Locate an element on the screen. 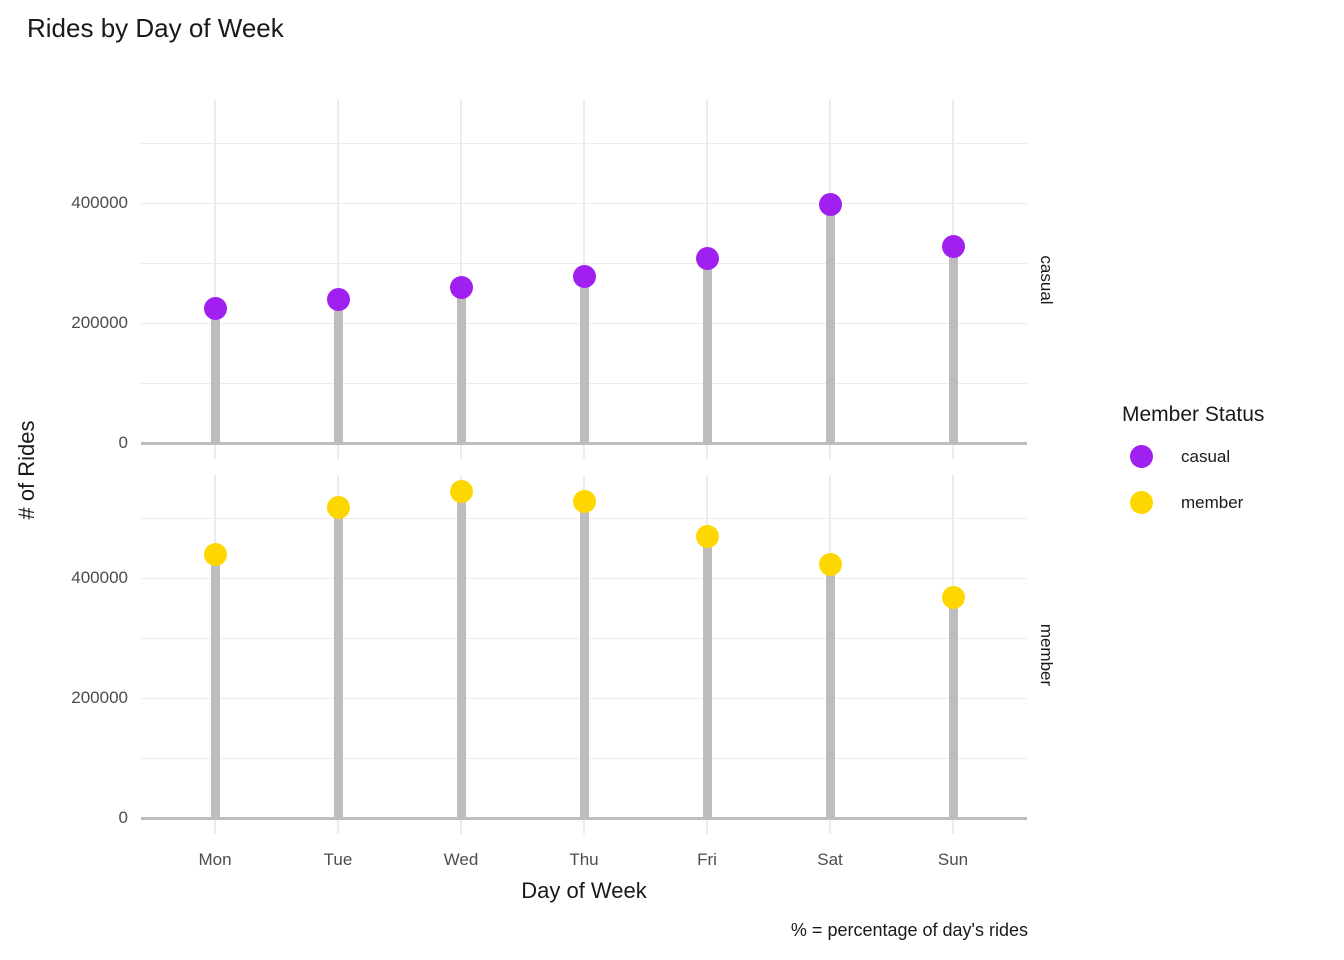 The height and width of the screenshot is (960, 1344). data-point-casual-Tue is located at coordinates (338, 299).